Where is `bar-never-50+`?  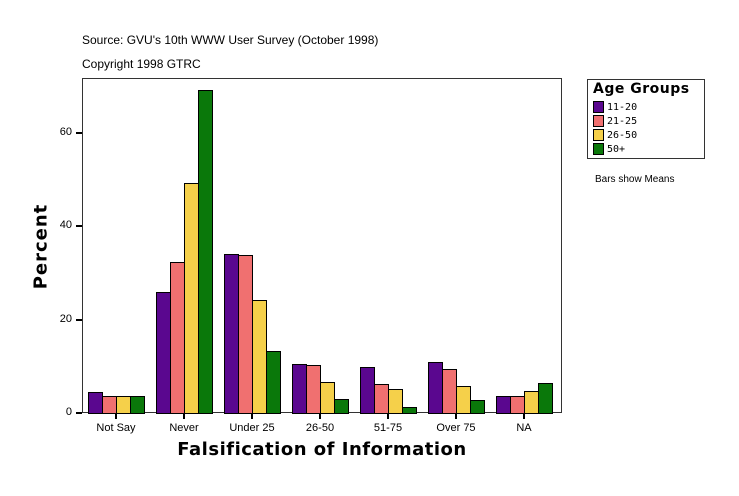
bar-never-50+ is located at coordinates (205, 252).